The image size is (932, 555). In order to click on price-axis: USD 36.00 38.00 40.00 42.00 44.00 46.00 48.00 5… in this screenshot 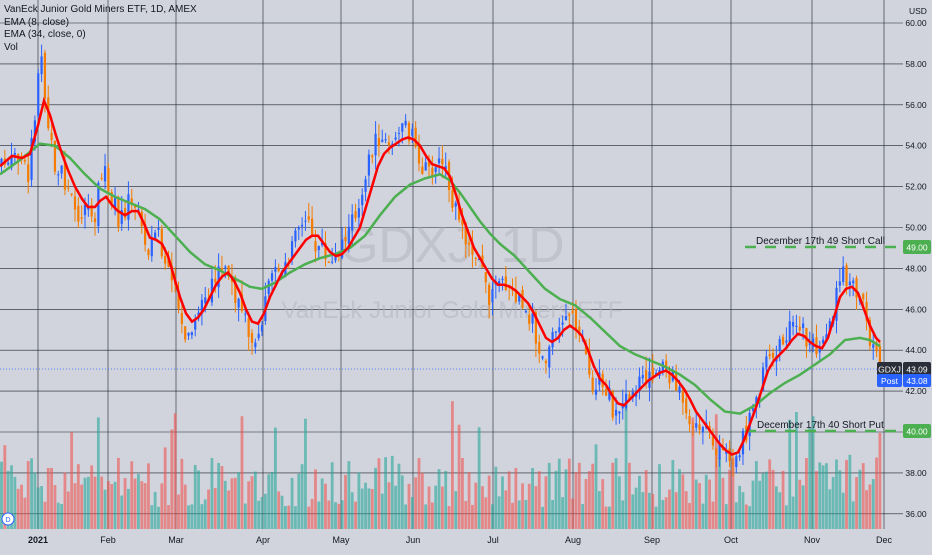, I will do `click(917, 275)`.